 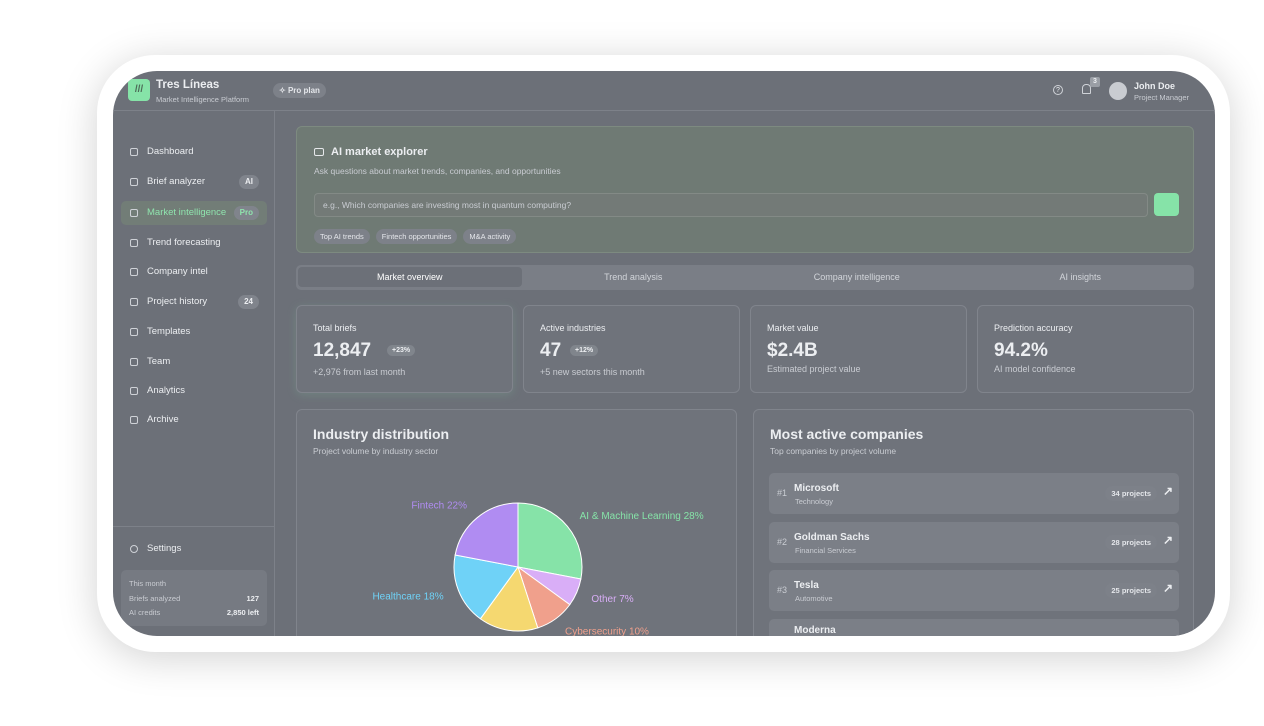 I want to click on app-name: Tres Líneas, so click(x=188, y=85).